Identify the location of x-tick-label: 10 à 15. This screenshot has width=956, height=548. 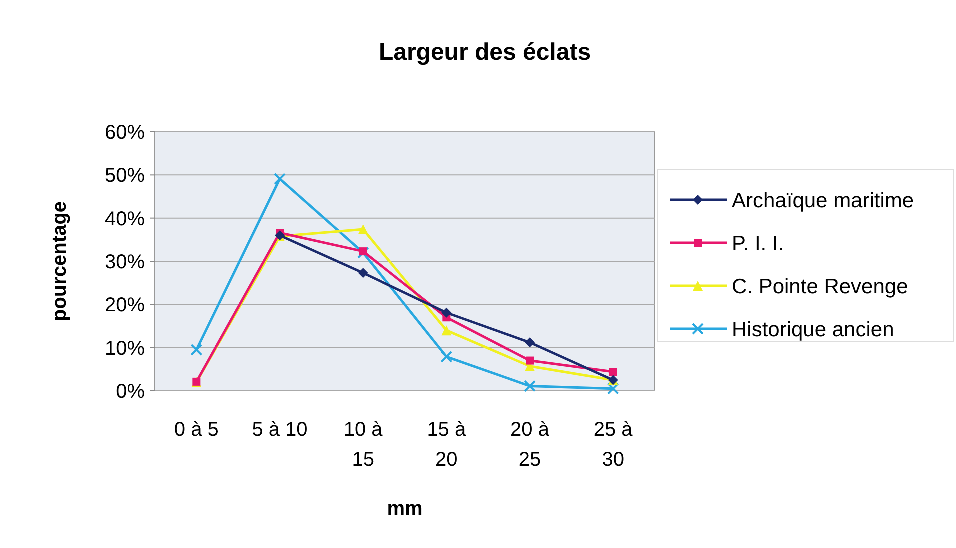
(364, 445).